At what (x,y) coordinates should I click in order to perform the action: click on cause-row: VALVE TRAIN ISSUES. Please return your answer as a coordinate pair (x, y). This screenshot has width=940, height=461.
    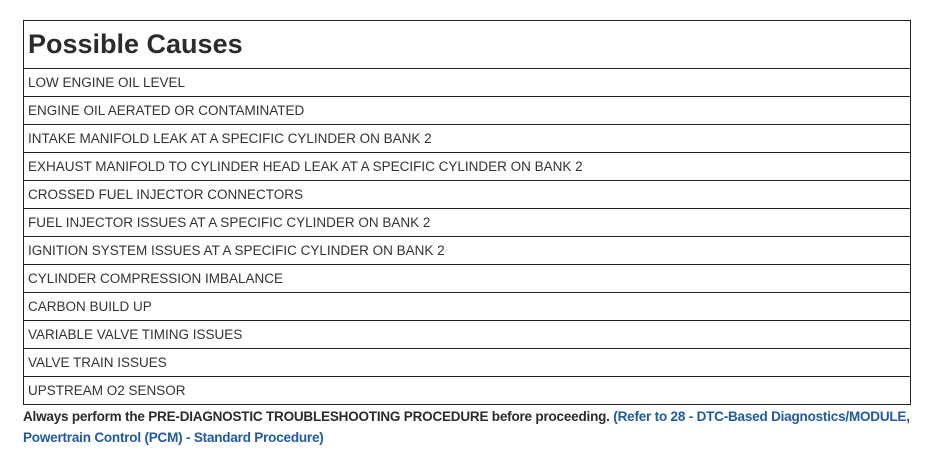
    Looking at the image, I should click on (467, 363).